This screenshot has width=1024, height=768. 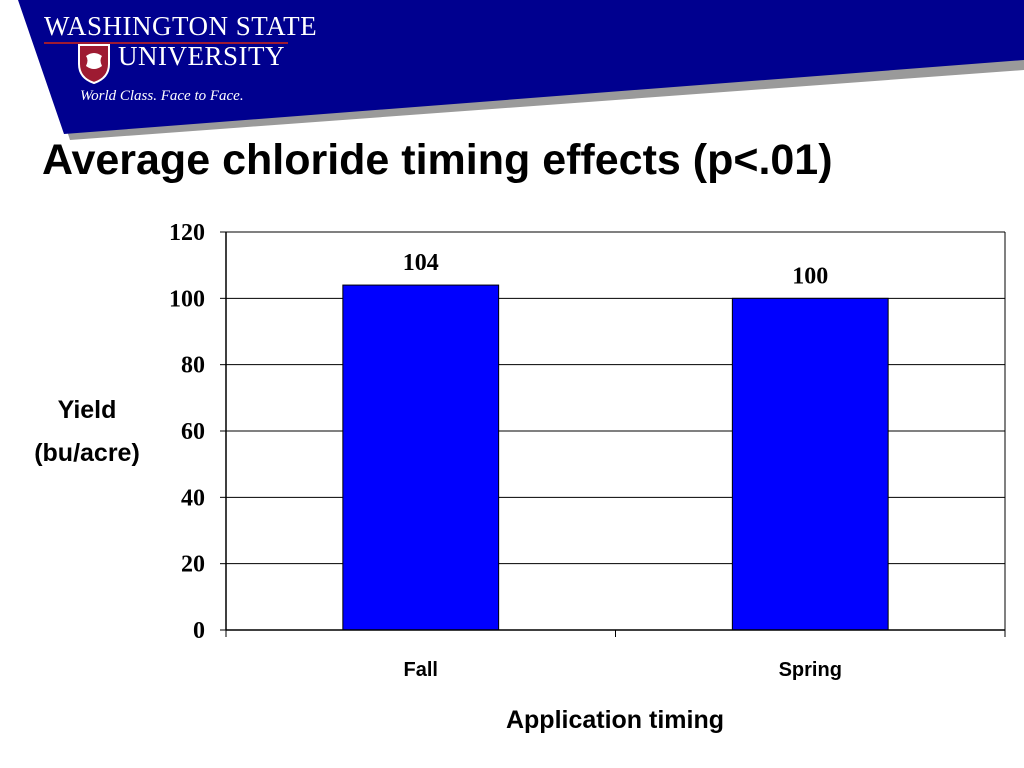 What do you see at coordinates (87, 410) in the screenshot?
I see `y-axis-title-line1: Yield` at bounding box center [87, 410].